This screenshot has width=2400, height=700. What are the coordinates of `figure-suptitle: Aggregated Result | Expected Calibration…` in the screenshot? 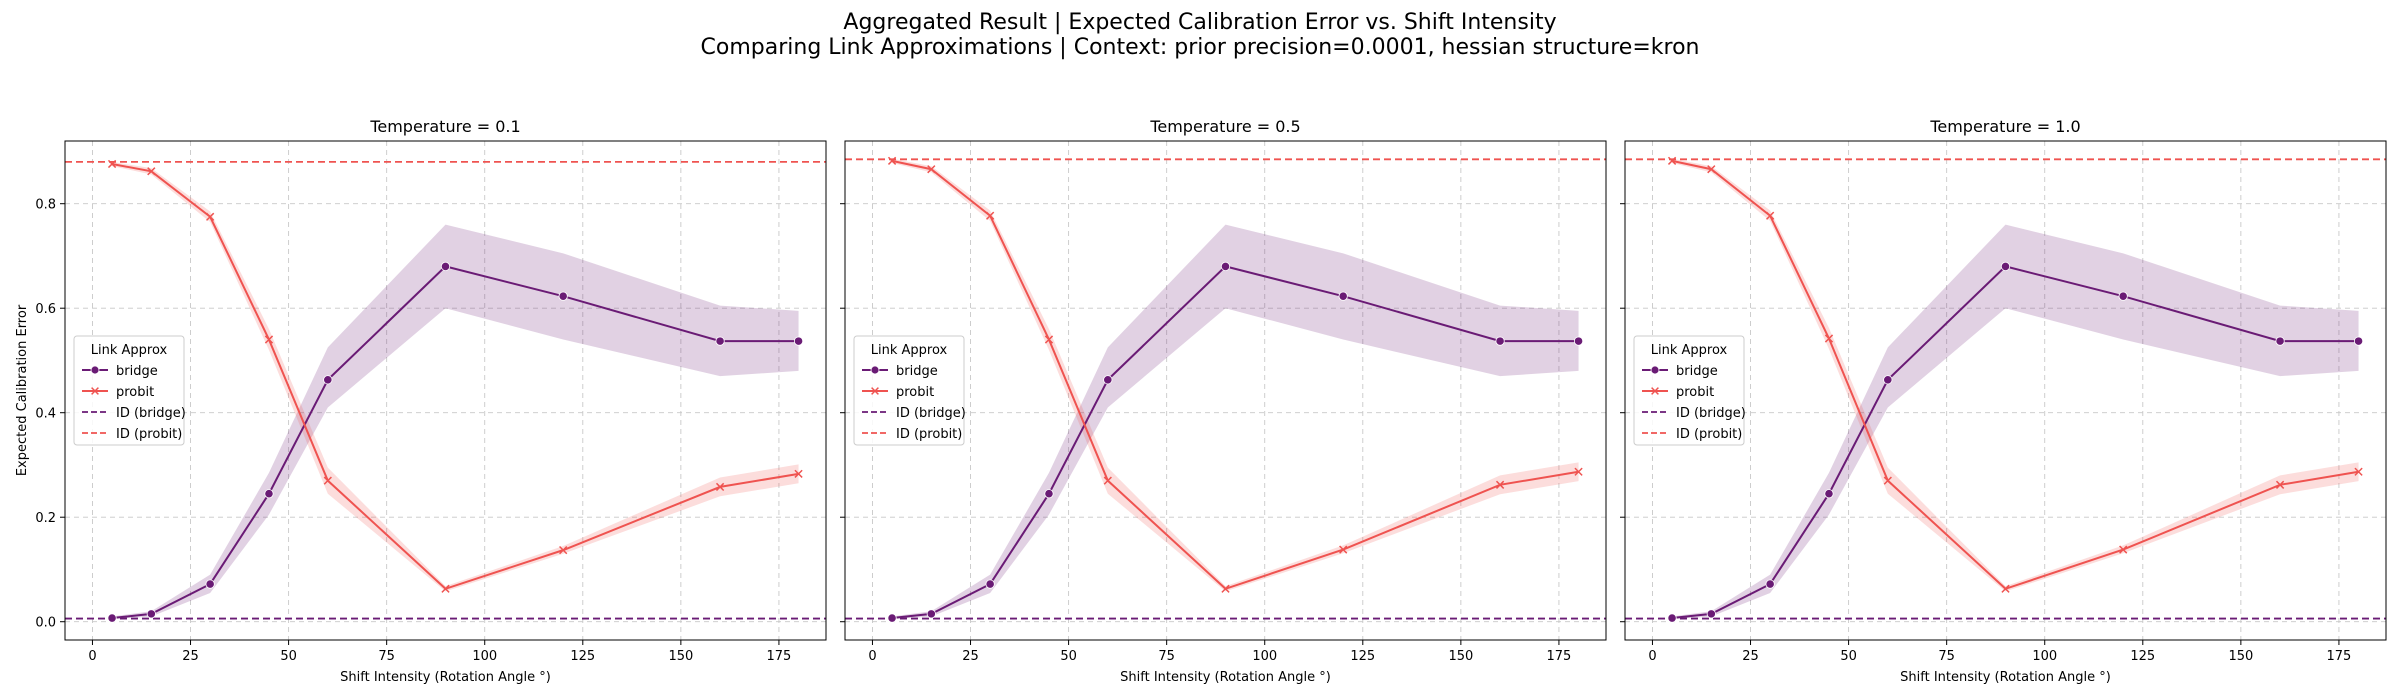 It's located at (1200, 35).